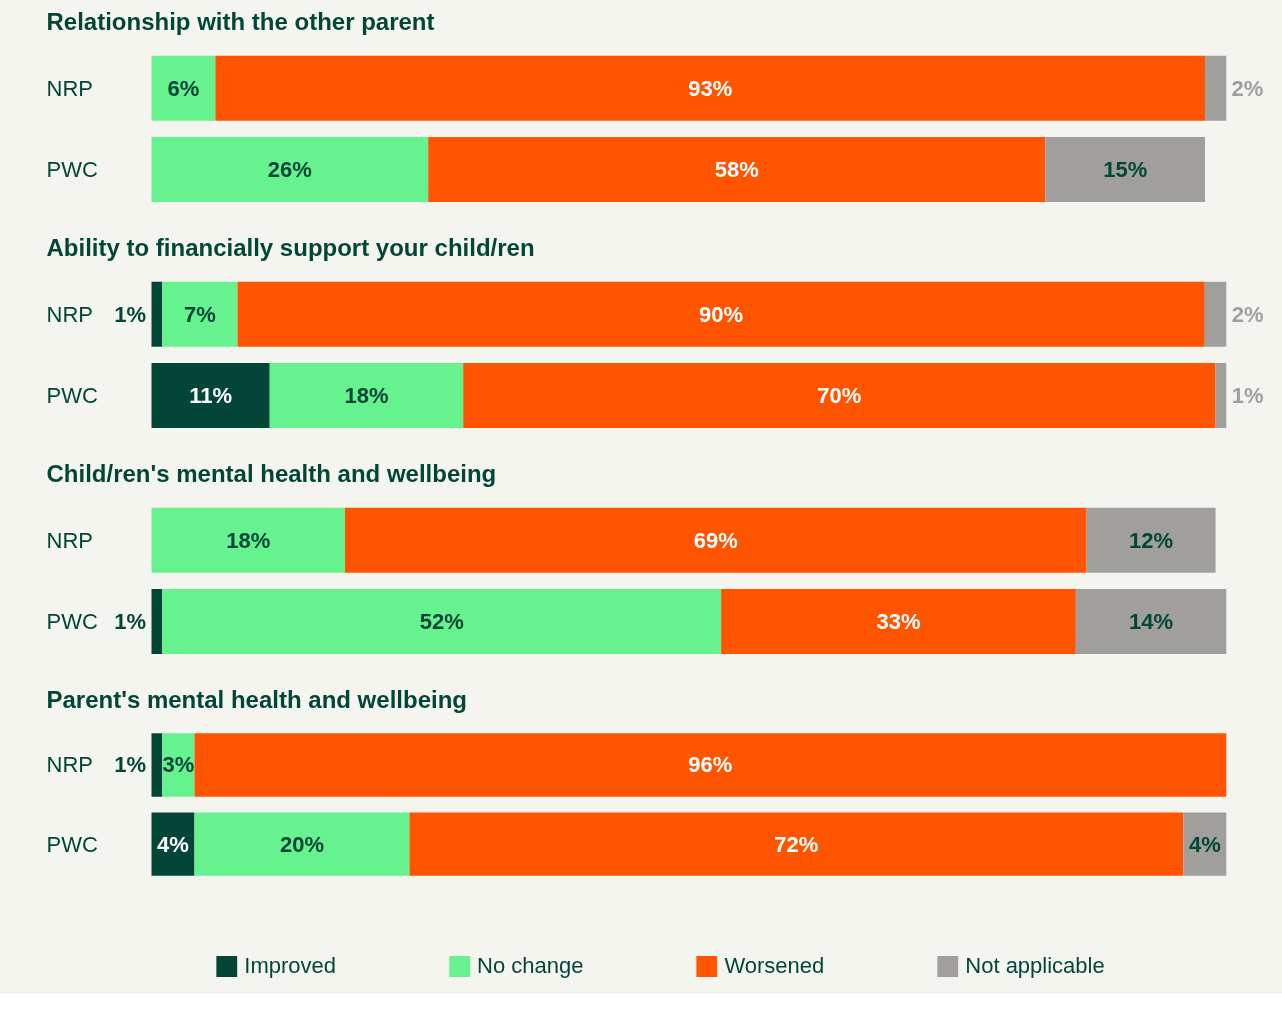 This screenshot has width=1282, height=1027. I want to click on data-label: 3%, so click(178, 765).